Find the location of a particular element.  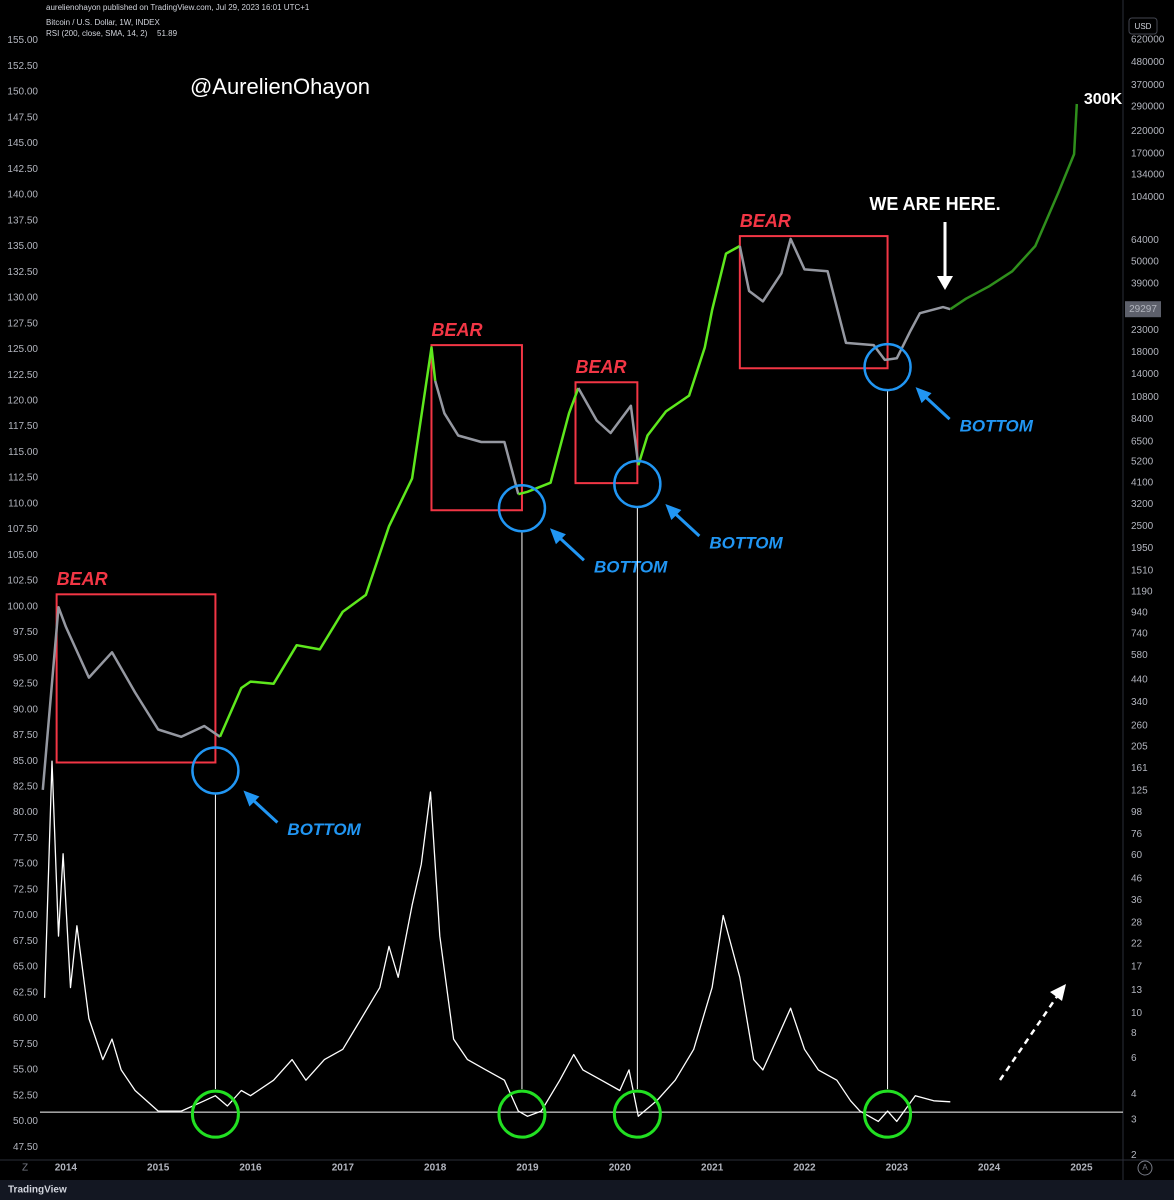

y2-tick-label: 340 is located at coordinates (1139, 702).